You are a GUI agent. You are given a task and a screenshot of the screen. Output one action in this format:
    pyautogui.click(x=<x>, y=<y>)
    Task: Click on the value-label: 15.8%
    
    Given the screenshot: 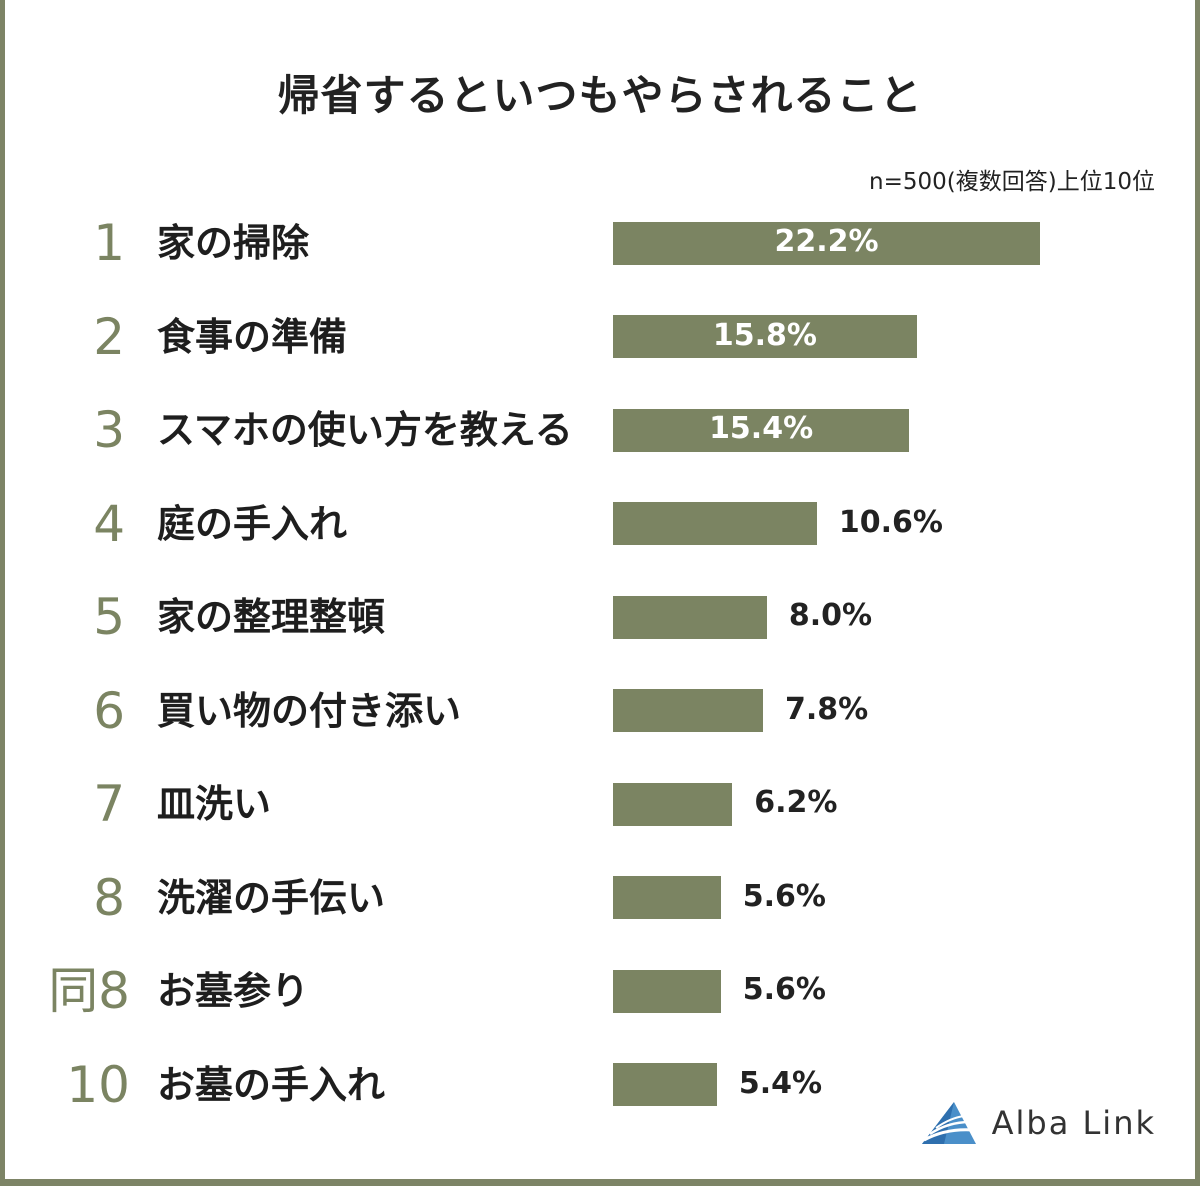 What is the action you would take?
    pyautogui.click(x=764, y=335)
    